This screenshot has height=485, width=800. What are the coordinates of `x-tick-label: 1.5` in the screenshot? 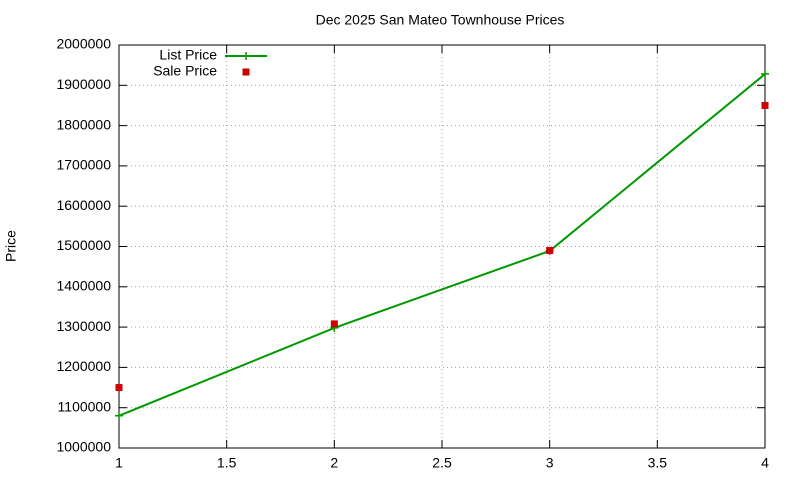 It's located at (227, 463).